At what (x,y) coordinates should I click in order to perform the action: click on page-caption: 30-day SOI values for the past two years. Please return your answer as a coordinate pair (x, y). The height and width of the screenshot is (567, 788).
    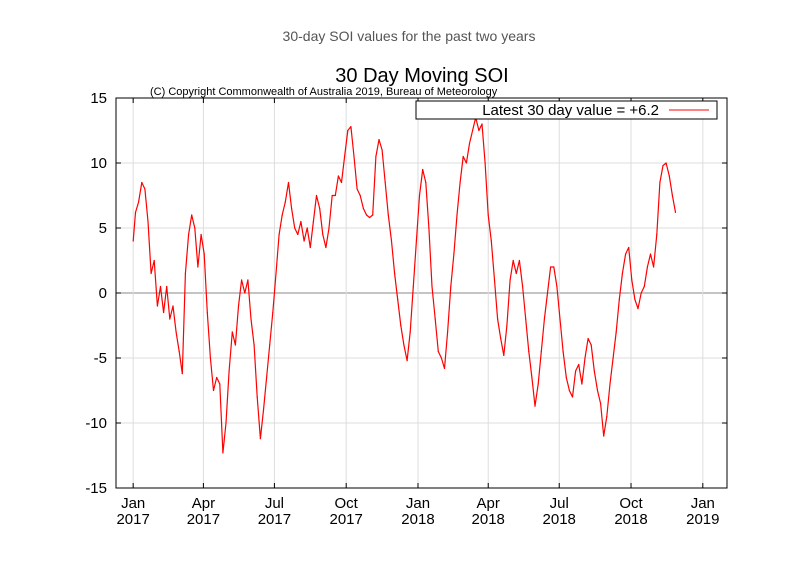
    Looking at the image, I should click on (409, 36).